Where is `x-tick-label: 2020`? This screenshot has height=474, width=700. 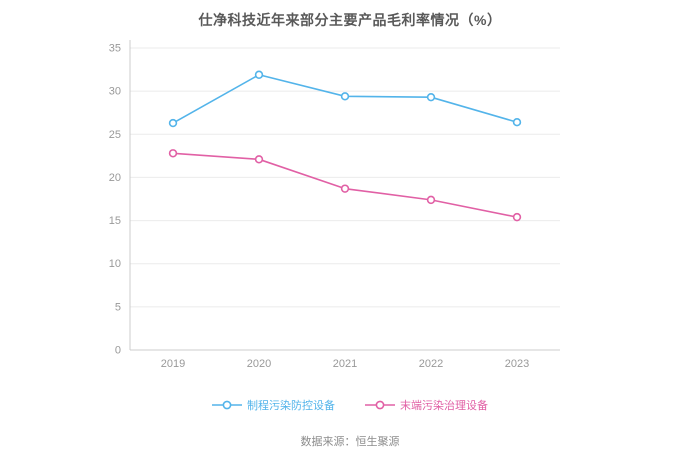 x-tick-label: 2020 is located at coordinates (259, 364).